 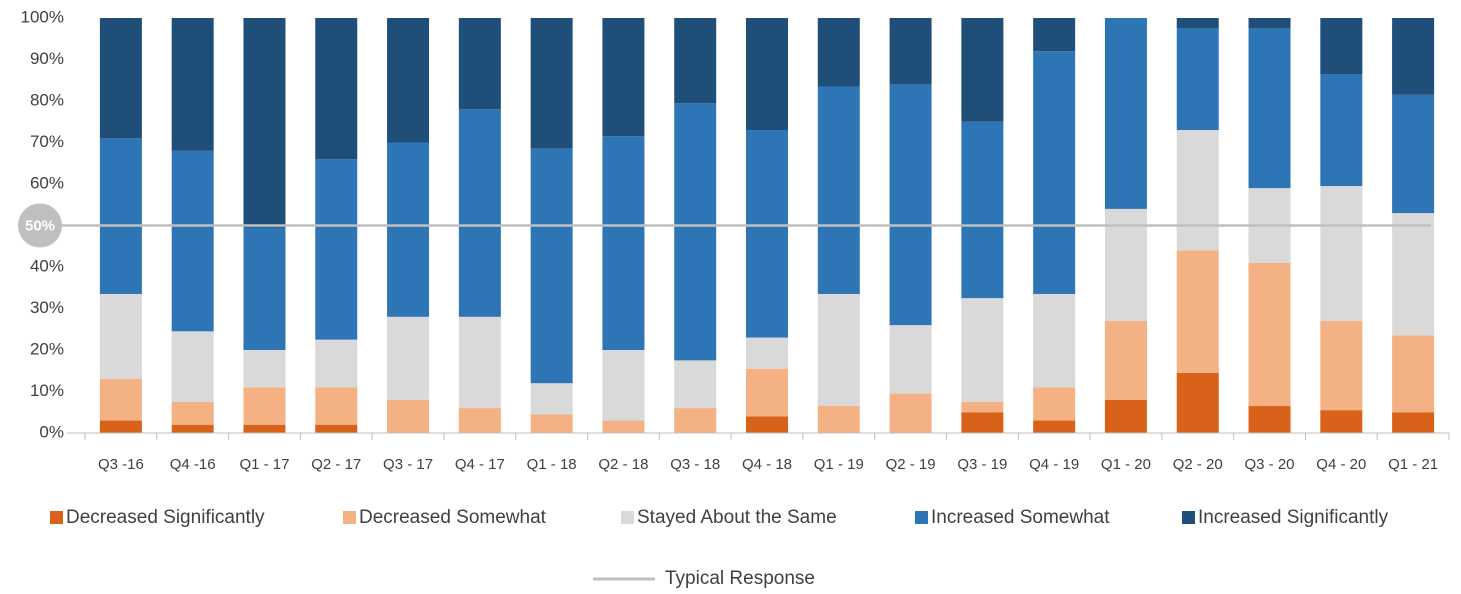 What do you see at coordinates (47, 99) in the screenshot?
I see `y-tick-label: 80%` at bounding box center [47, 99].